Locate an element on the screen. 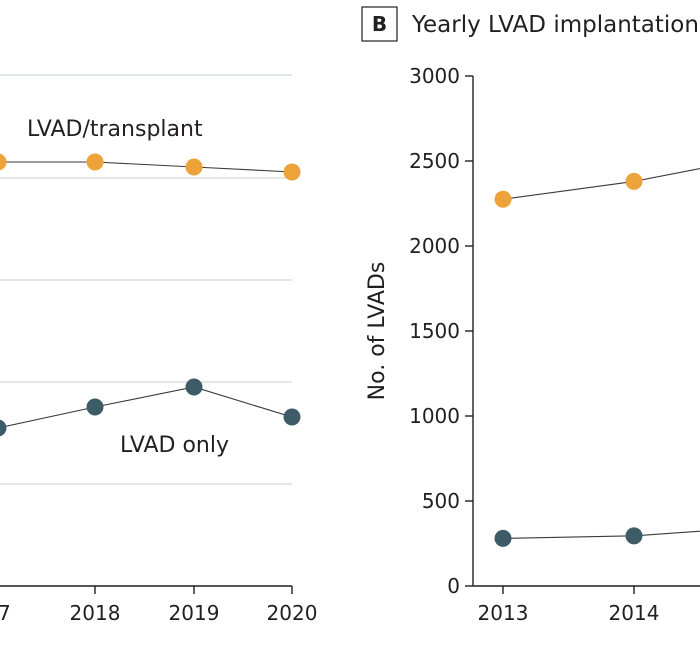 The width and height of the screenshot is (700, 668). panel-b-y-tick-label: 1500 is located at coordinates (434, 331).